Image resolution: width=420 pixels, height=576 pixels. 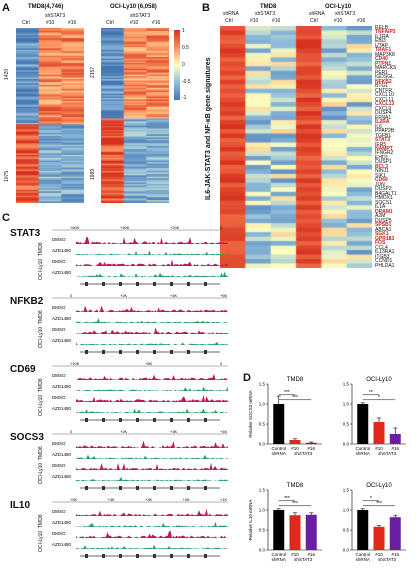 I want to click on x-label-16: #16, so click(x=311, y=448).